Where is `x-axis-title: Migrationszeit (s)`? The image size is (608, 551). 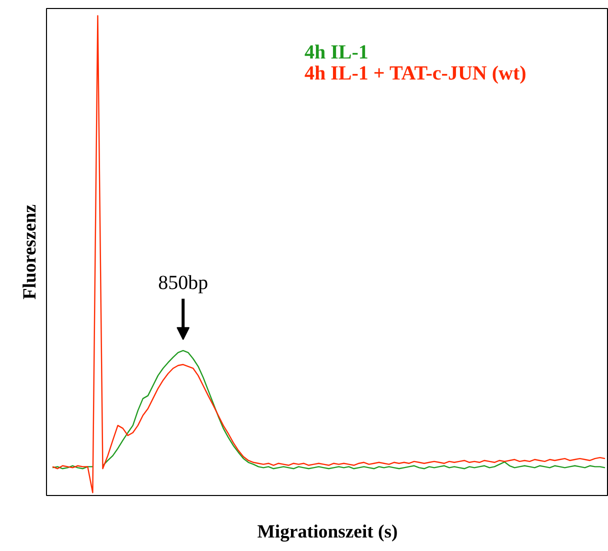 x-axis-title: Migrationszeit (s) is located at coordinates (327, 532).